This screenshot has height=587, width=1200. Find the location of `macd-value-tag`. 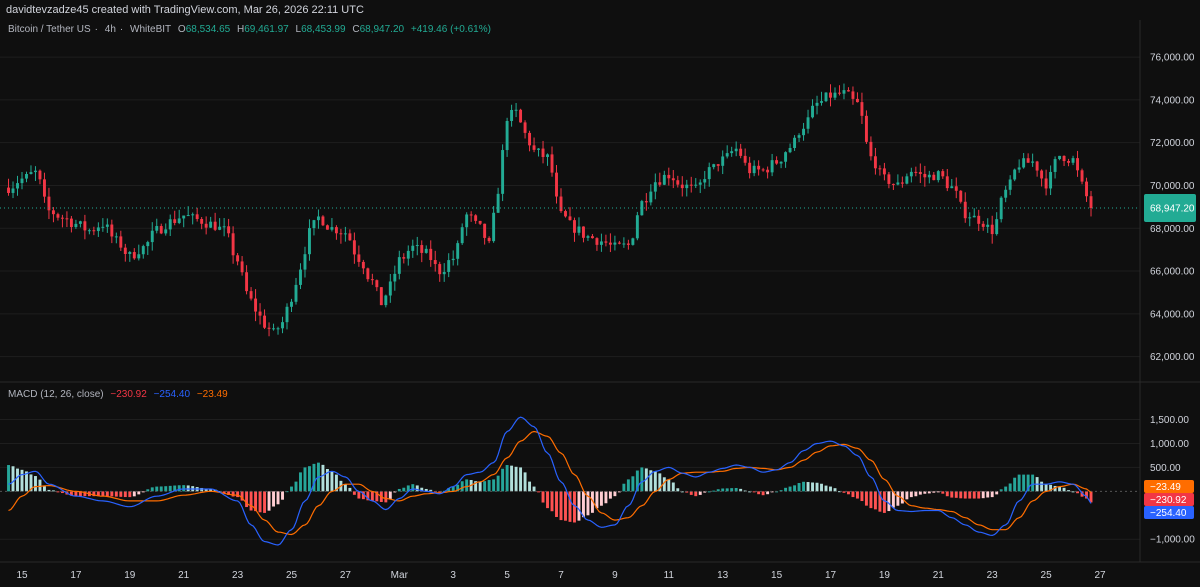

macd-value-tag is located at coordinates (1169, 486).